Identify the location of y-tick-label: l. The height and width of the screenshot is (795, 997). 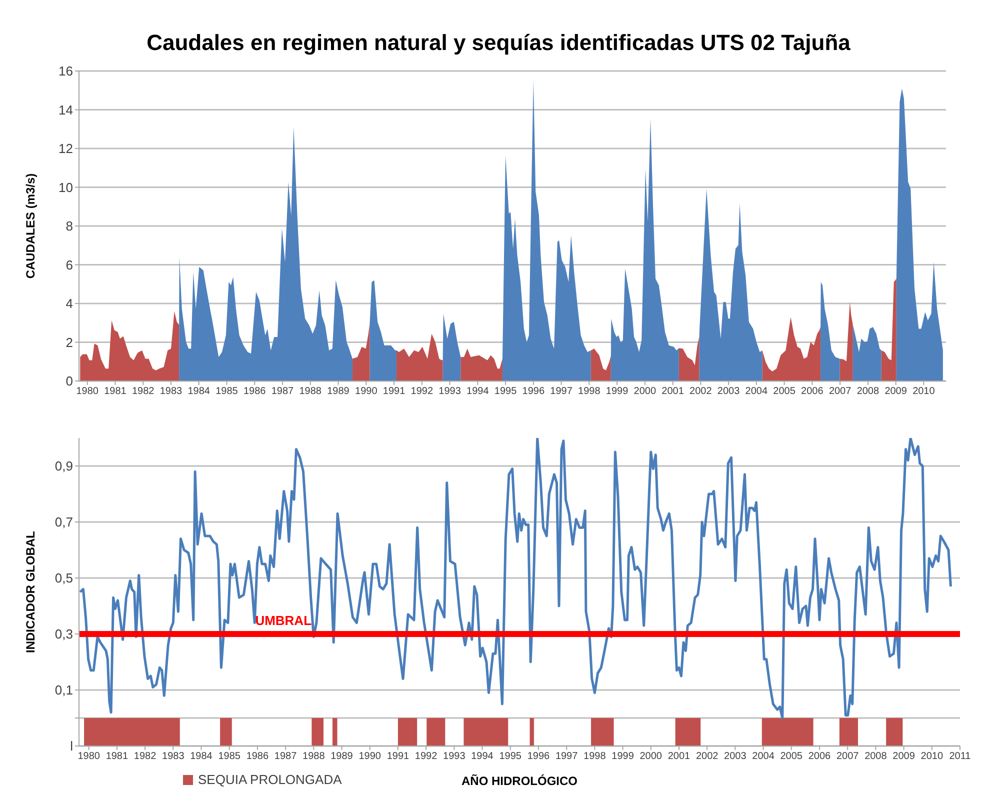
(72, 746).